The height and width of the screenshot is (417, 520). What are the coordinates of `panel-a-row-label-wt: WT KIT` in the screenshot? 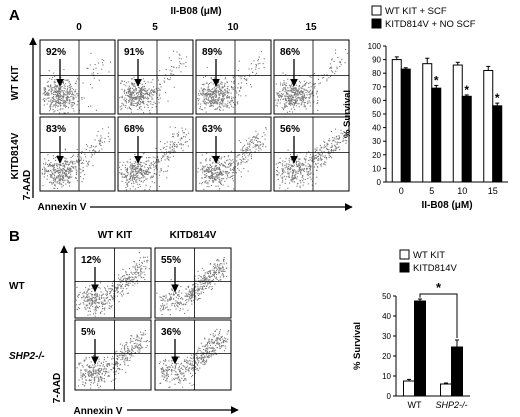 It's located at (15, 83).